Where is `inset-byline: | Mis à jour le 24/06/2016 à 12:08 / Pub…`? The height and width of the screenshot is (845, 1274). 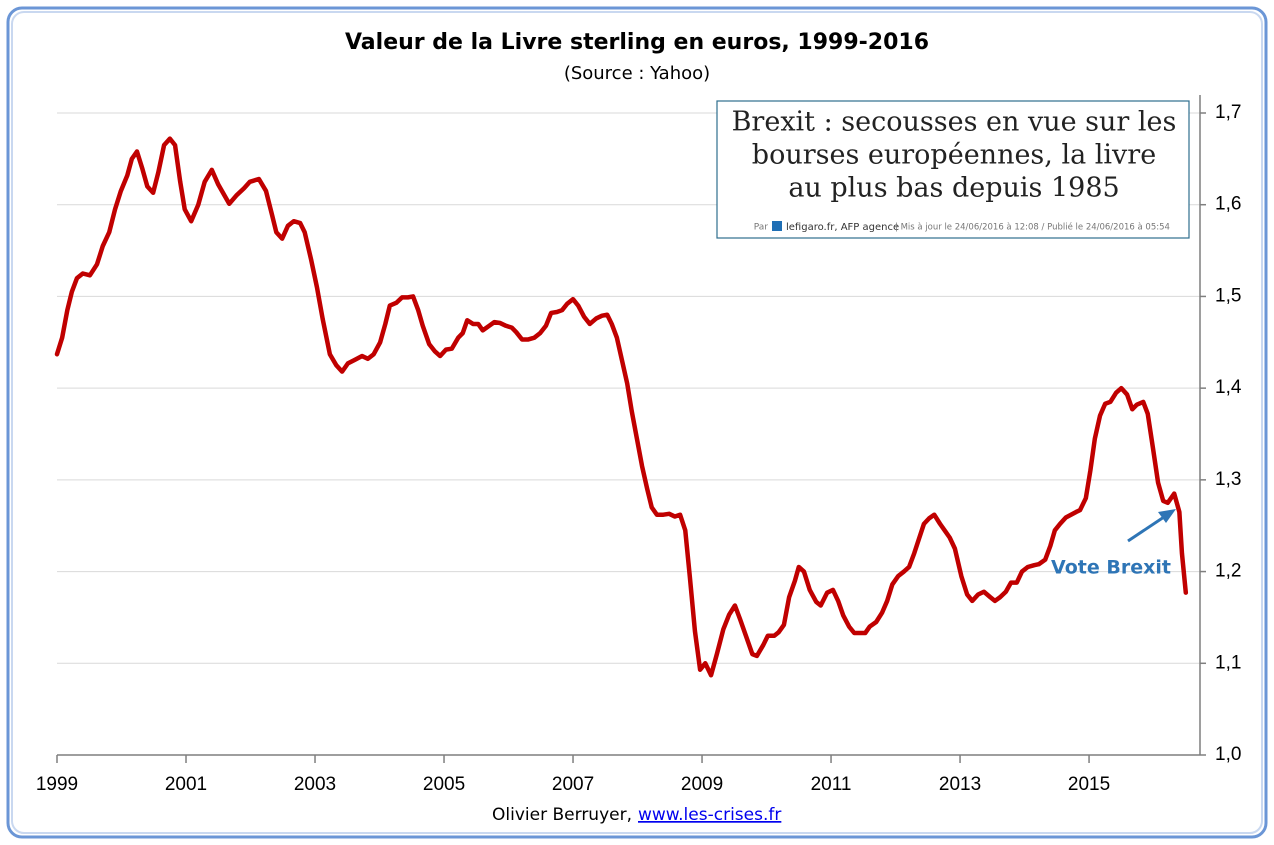
inset-byline: | Mis à jour le 24/06/2016 à 12:08 / Pub… is located at coordinates (1032, 227).